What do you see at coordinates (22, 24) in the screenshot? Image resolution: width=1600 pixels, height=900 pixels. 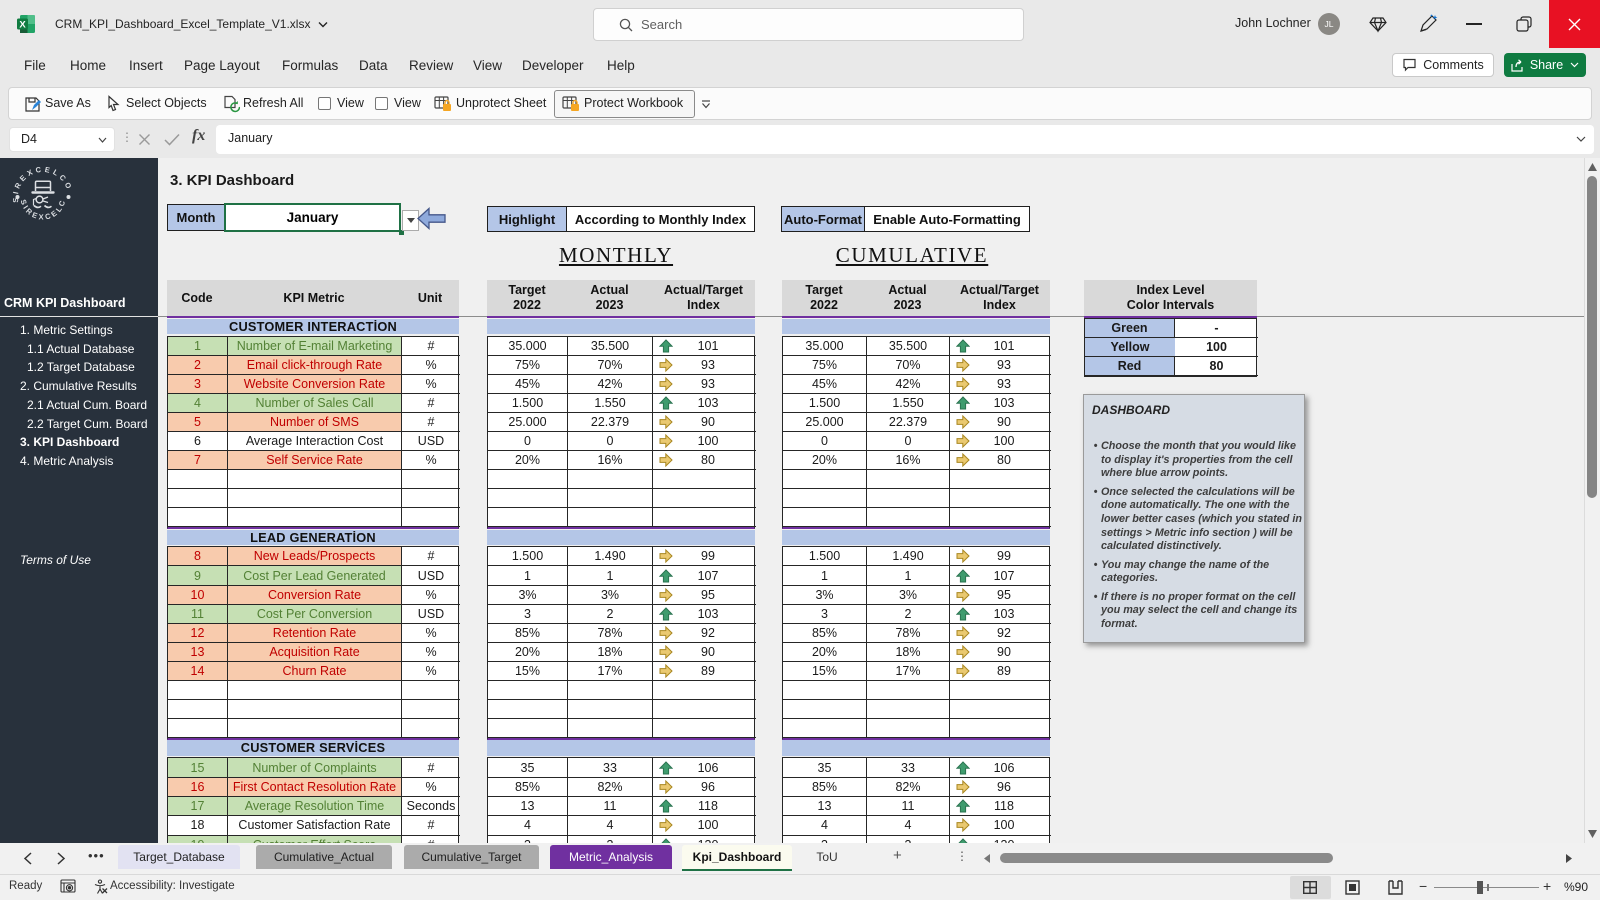 I see `svg-text: X` at bounding box center [22, 24].